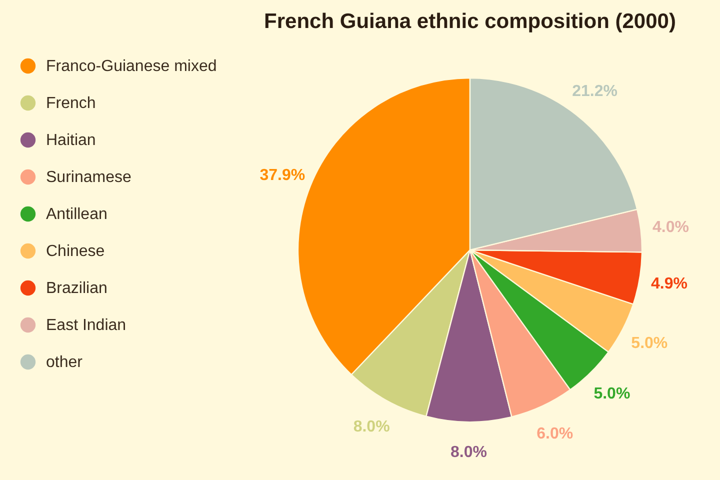 Image resolution: width=720 pixels, height=480 pixels. I want to click on legend-label: French, so click(71, 103).